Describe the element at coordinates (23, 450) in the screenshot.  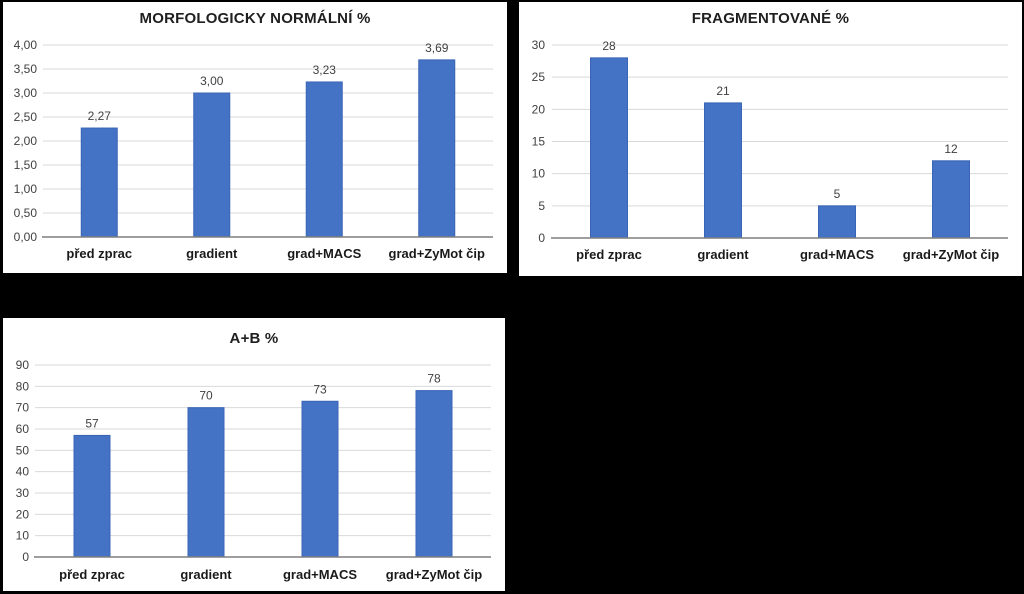
I see `svg-text: 50` at that location.